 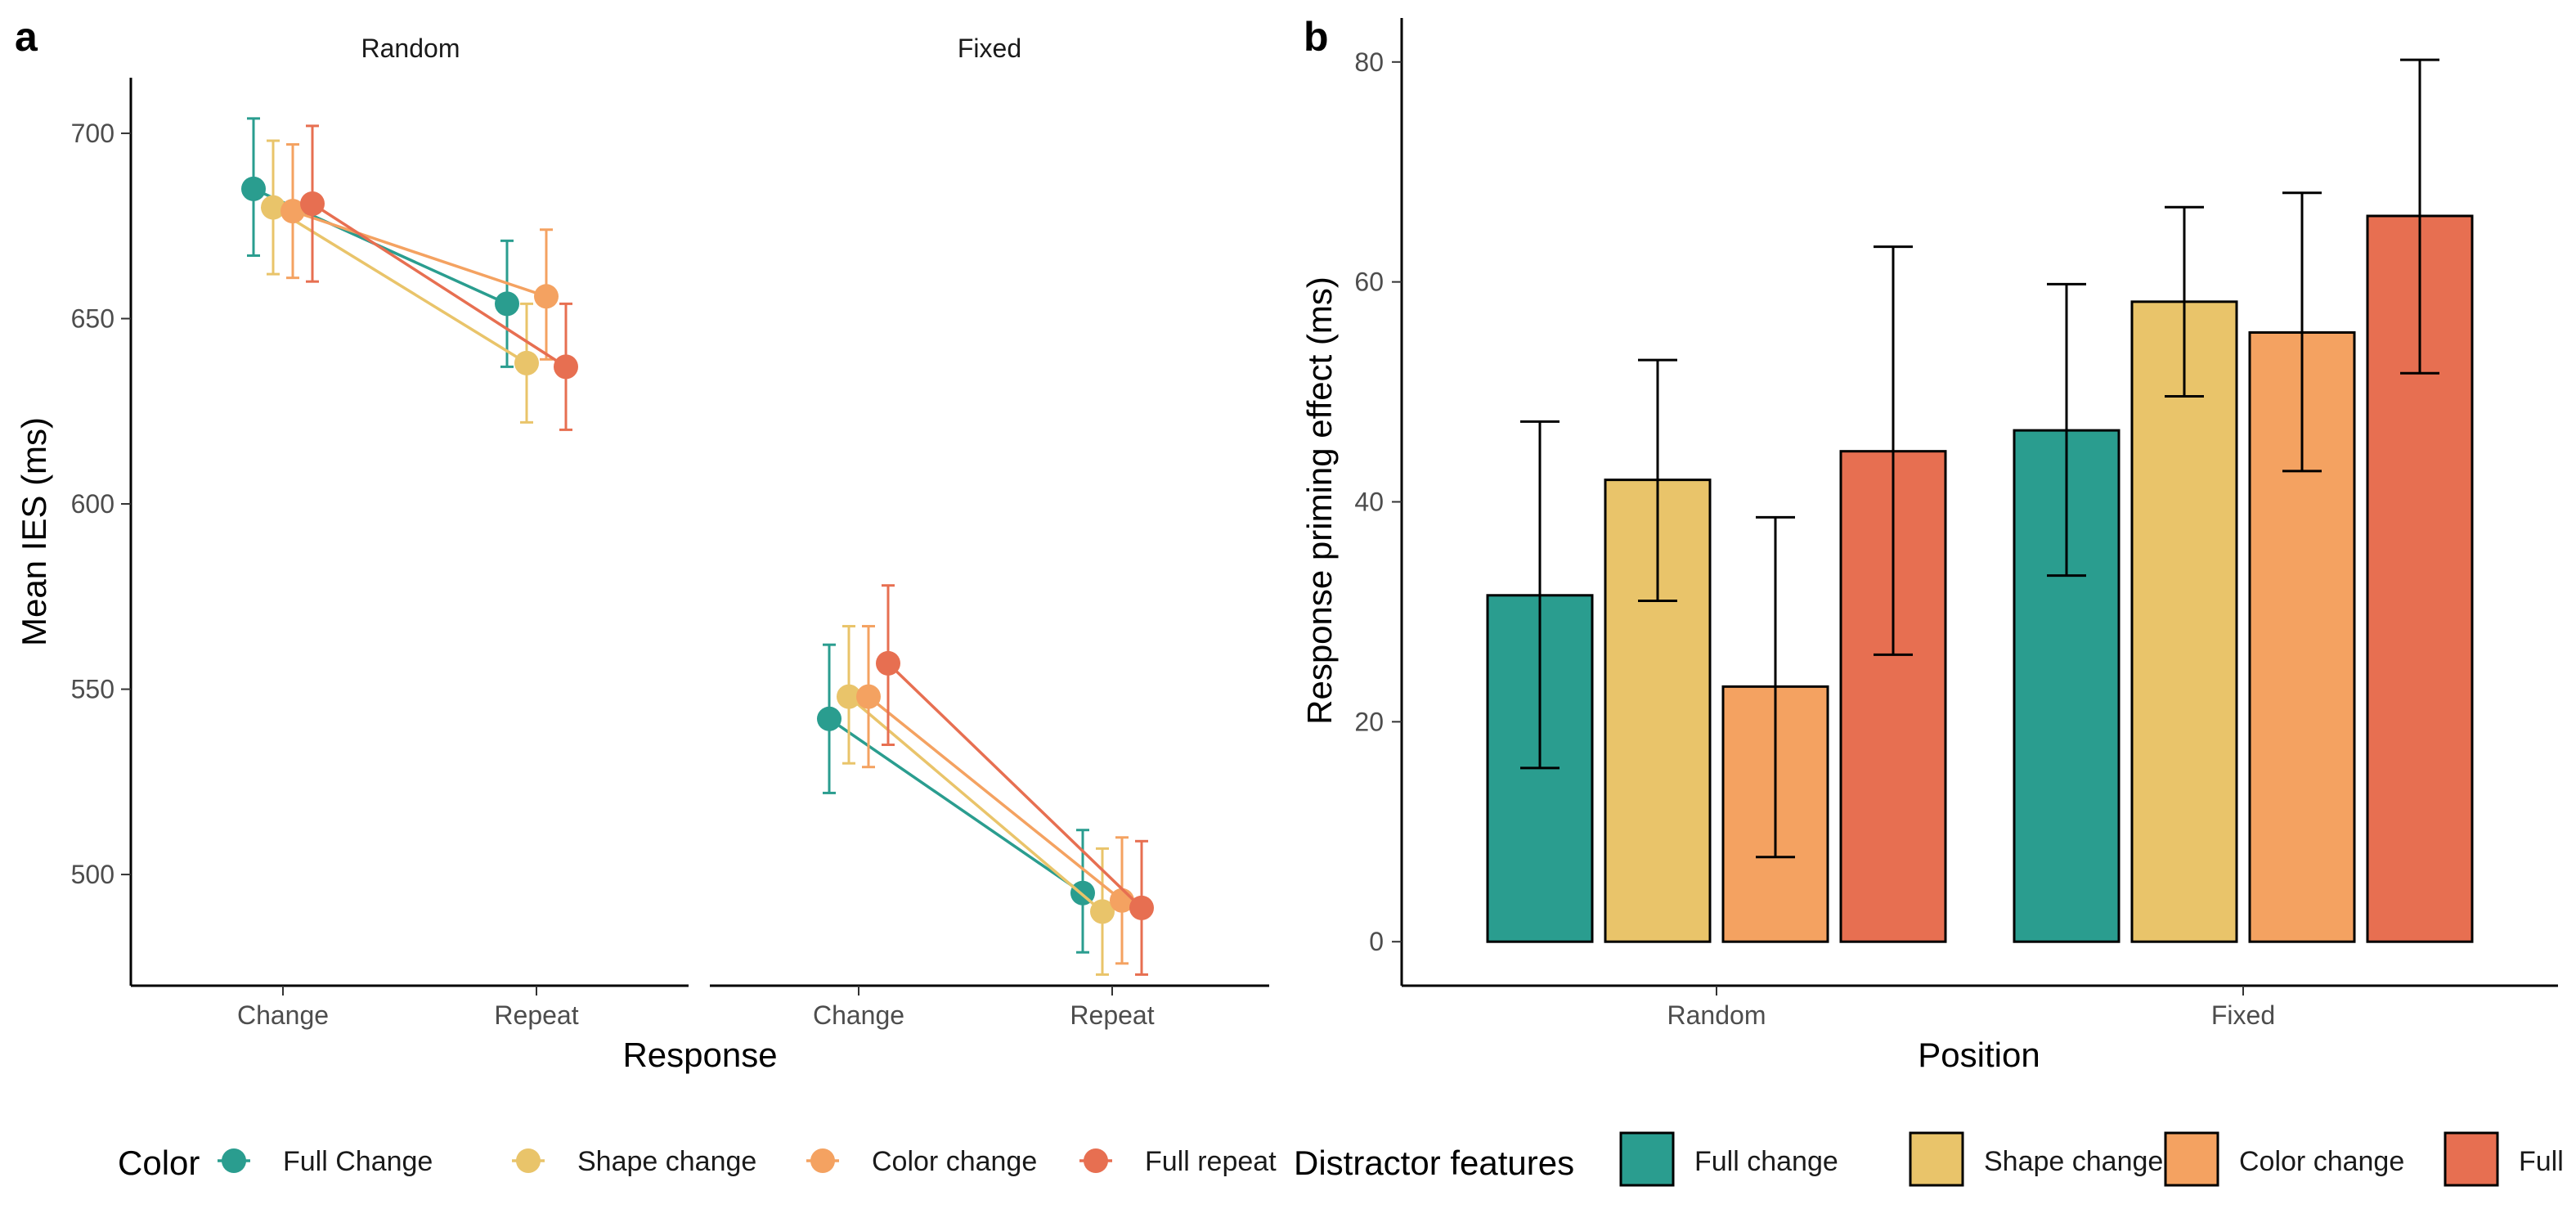 What do you see at coordinates (1937, 1159) in the screenshot?
I see `legend-key-shape-change` at bounding box center [1937, 1159].